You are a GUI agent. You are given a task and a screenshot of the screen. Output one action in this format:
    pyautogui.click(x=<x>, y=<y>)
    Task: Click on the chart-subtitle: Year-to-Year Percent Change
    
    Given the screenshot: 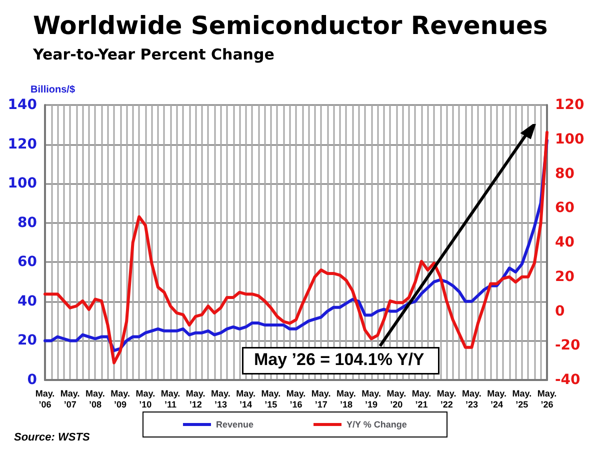 What is the action you would take?
    pyautogui.click(x=153, y=55)
    